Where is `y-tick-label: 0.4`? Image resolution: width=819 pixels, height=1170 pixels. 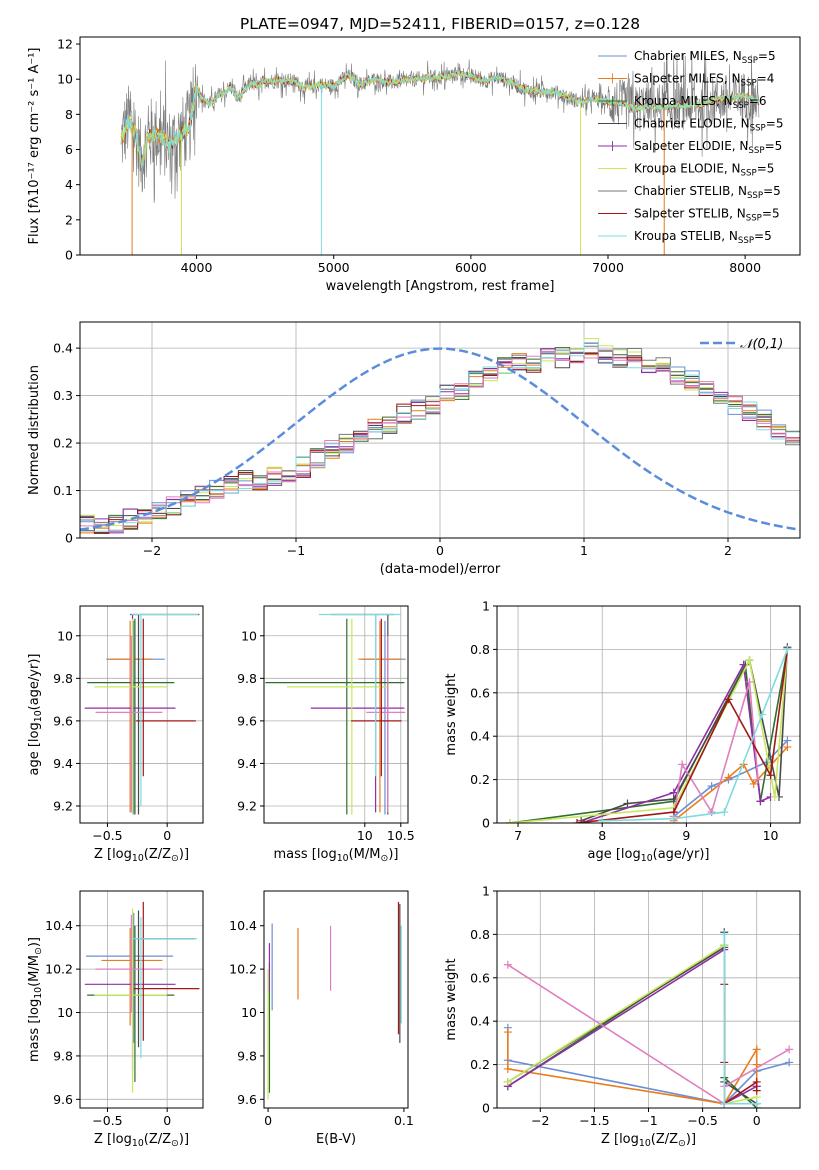
y-tick-label: 0.4 is located at coordinates (480, 736).